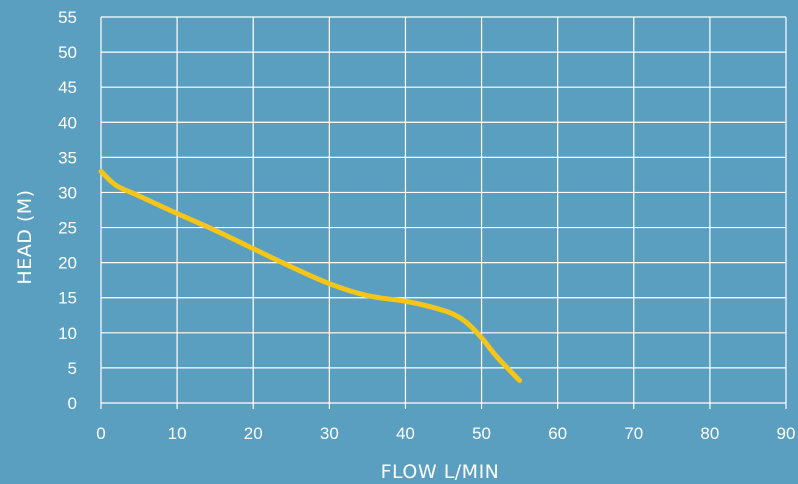 The image size is (798, 484). What do you see at coordinates (67, 298) in the screenshot?
I see `y-tick-label: 15` at bounding box center [67, 298].